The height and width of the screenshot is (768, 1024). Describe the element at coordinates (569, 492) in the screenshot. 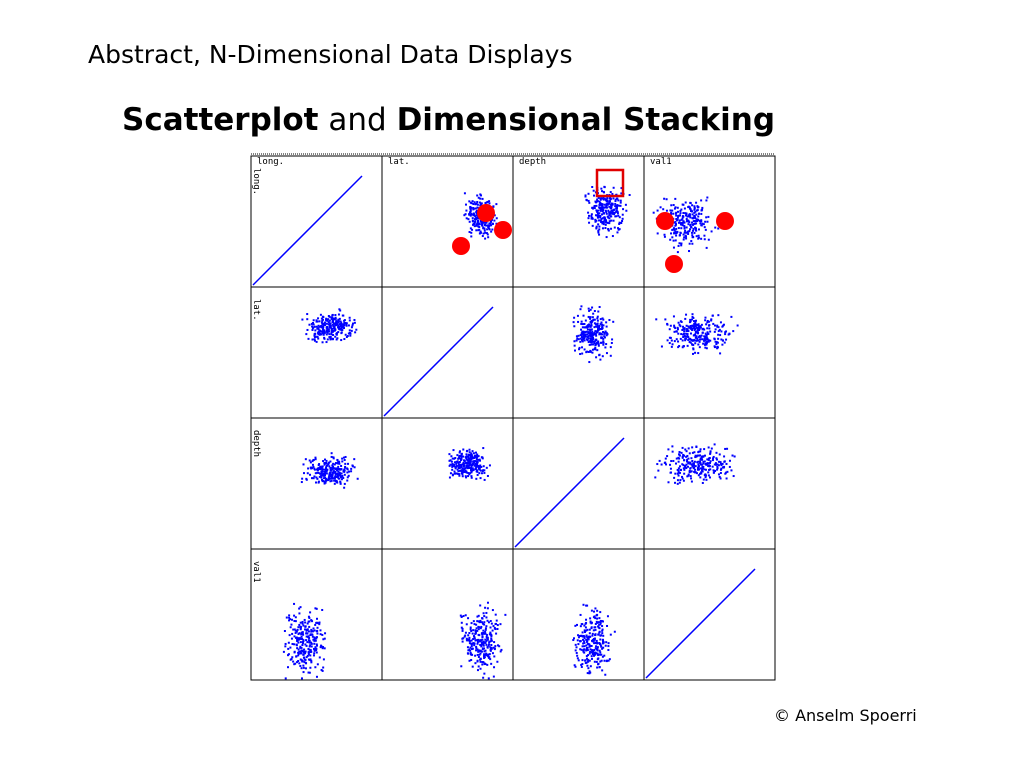

I see `diagonal-line` at that location.